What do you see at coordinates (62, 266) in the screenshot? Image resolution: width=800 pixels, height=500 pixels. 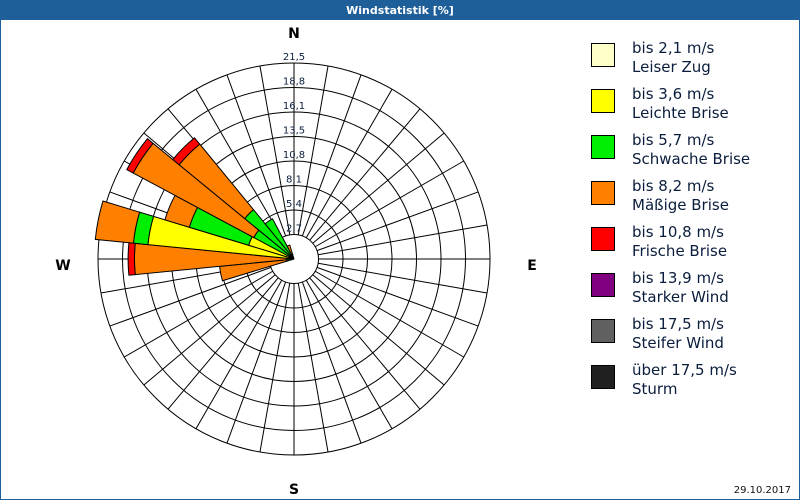 I see `compass-W: W` at bounding box center [62, 266].